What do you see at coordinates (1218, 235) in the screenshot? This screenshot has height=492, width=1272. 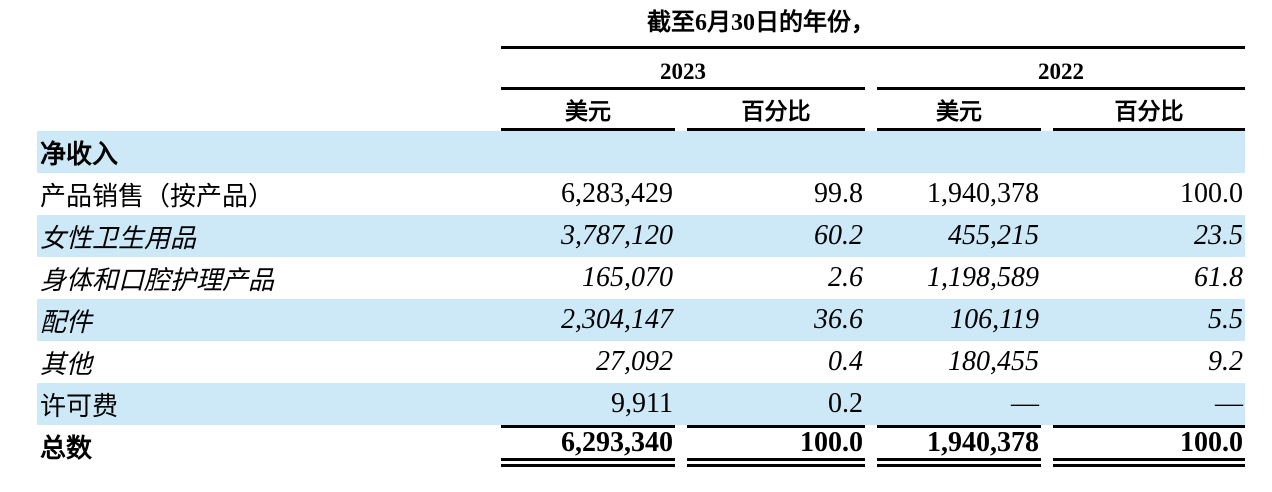 I see `value-cell: 23.5` at bounding box center [1218, 235].